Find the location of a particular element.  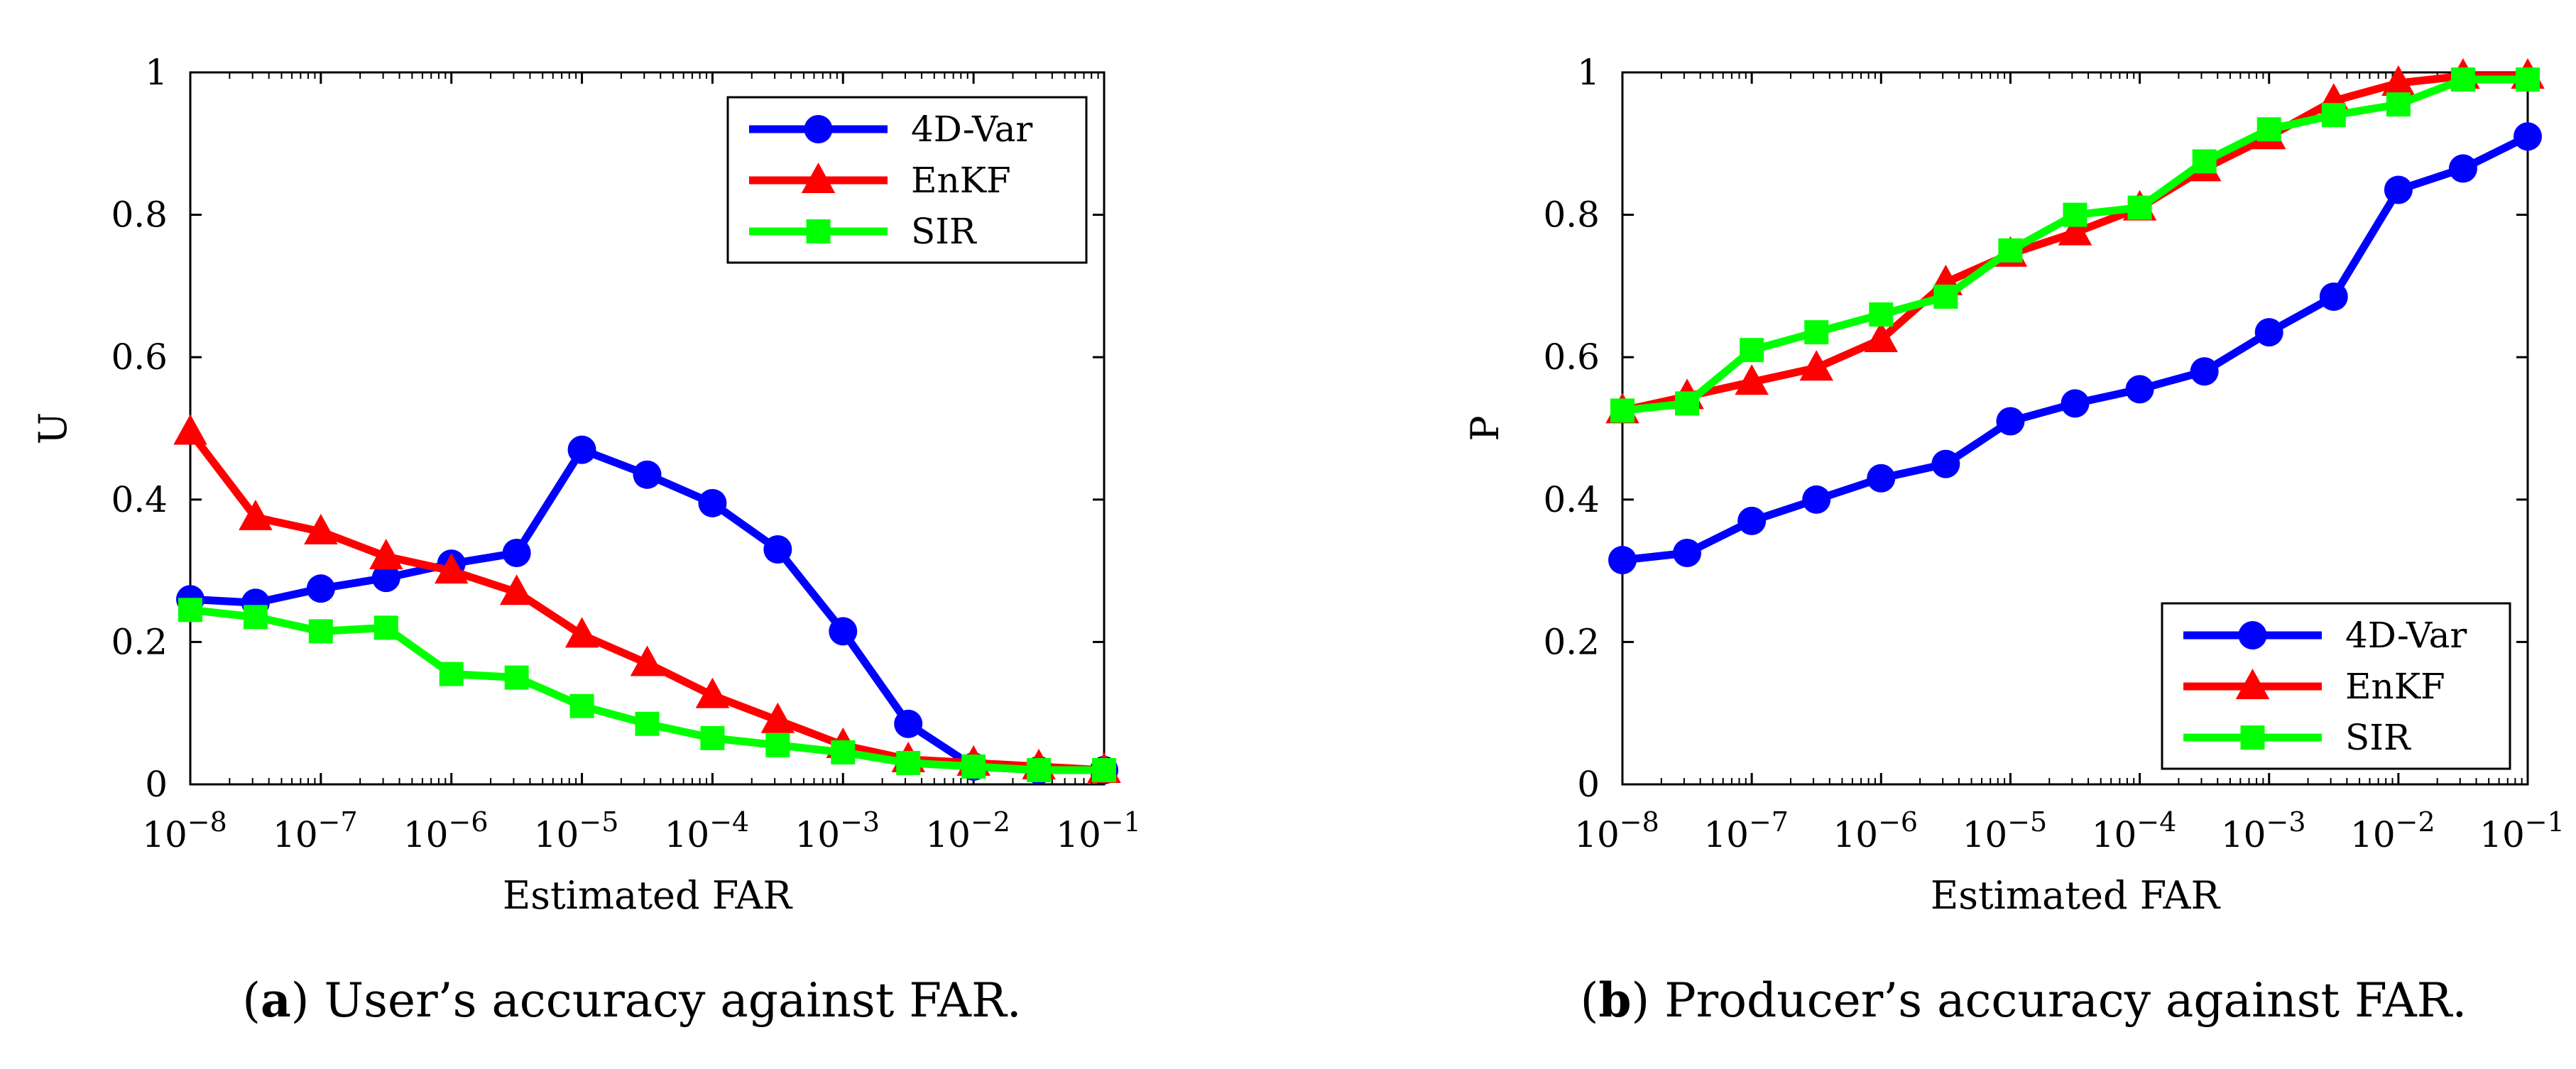

y-axis-title: U is located at coordinates (53, 428).